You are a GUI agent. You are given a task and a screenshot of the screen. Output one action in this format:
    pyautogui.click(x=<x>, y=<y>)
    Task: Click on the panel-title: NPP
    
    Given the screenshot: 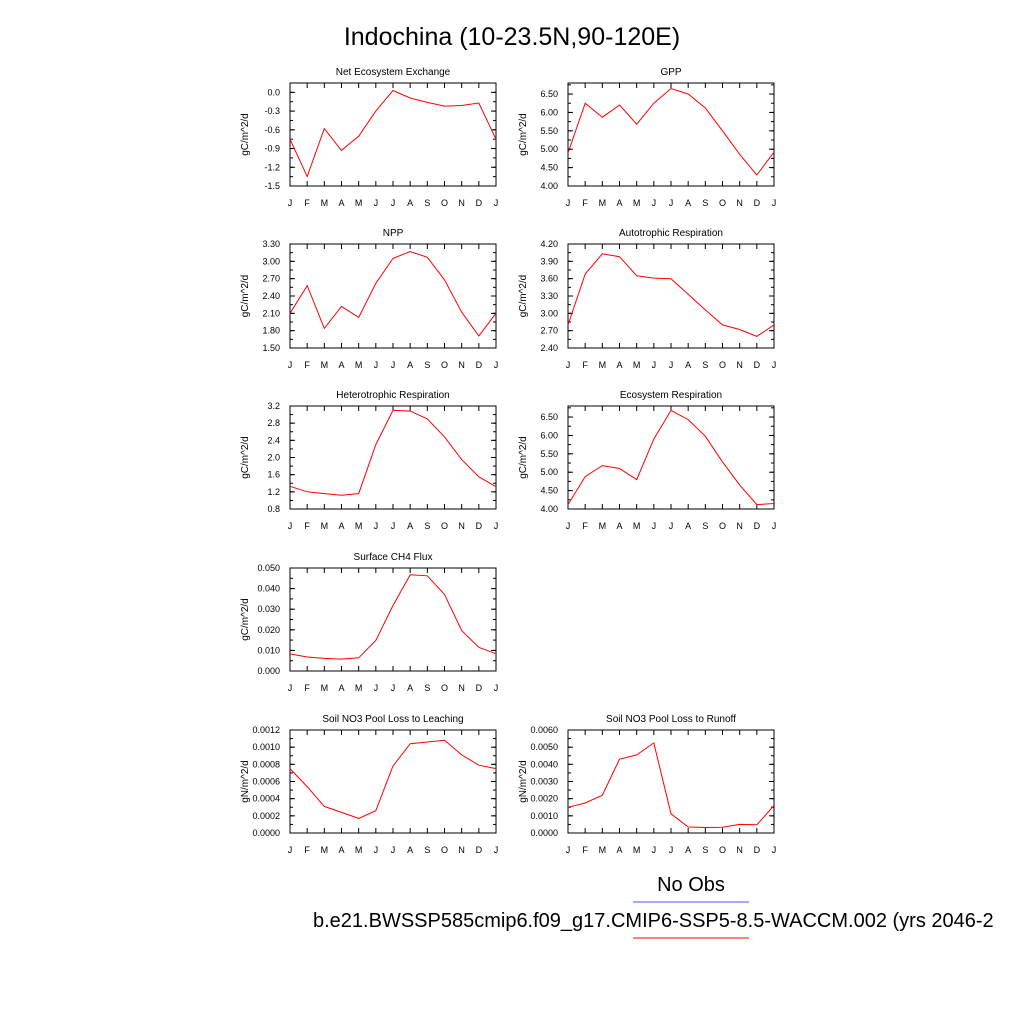 What is the action you would take?
    pyautogui.click(x=393, y=233)
    